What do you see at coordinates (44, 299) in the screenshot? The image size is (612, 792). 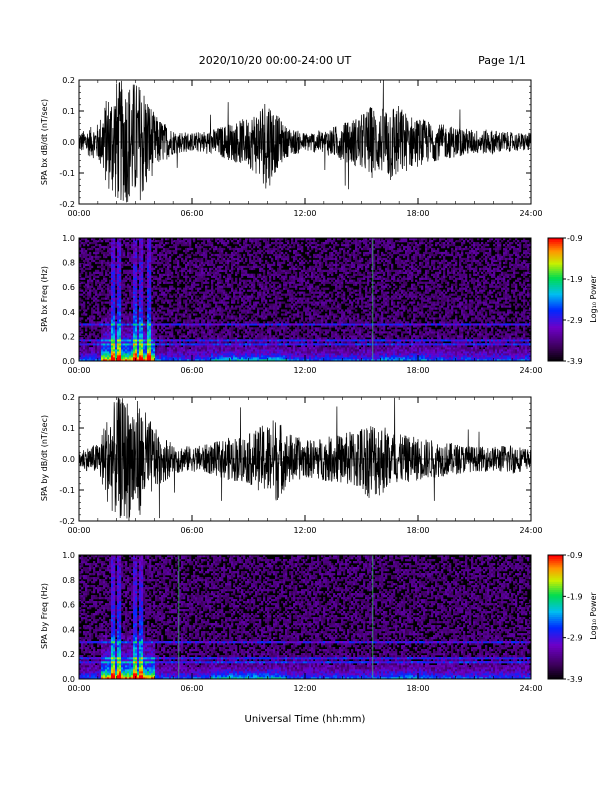 I see `bx-spectrogram-ylabel: SPA bx Freq (Hz)` at bounding box center [44, 299].